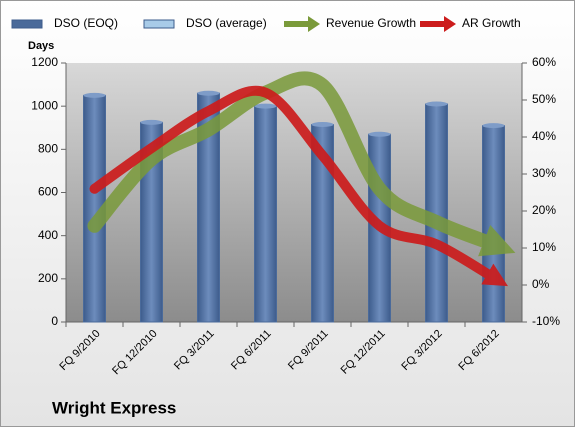  Describe the element at coordinates (44, 105) in the screenshot. I see `y-tick-label: 1000` at that location.